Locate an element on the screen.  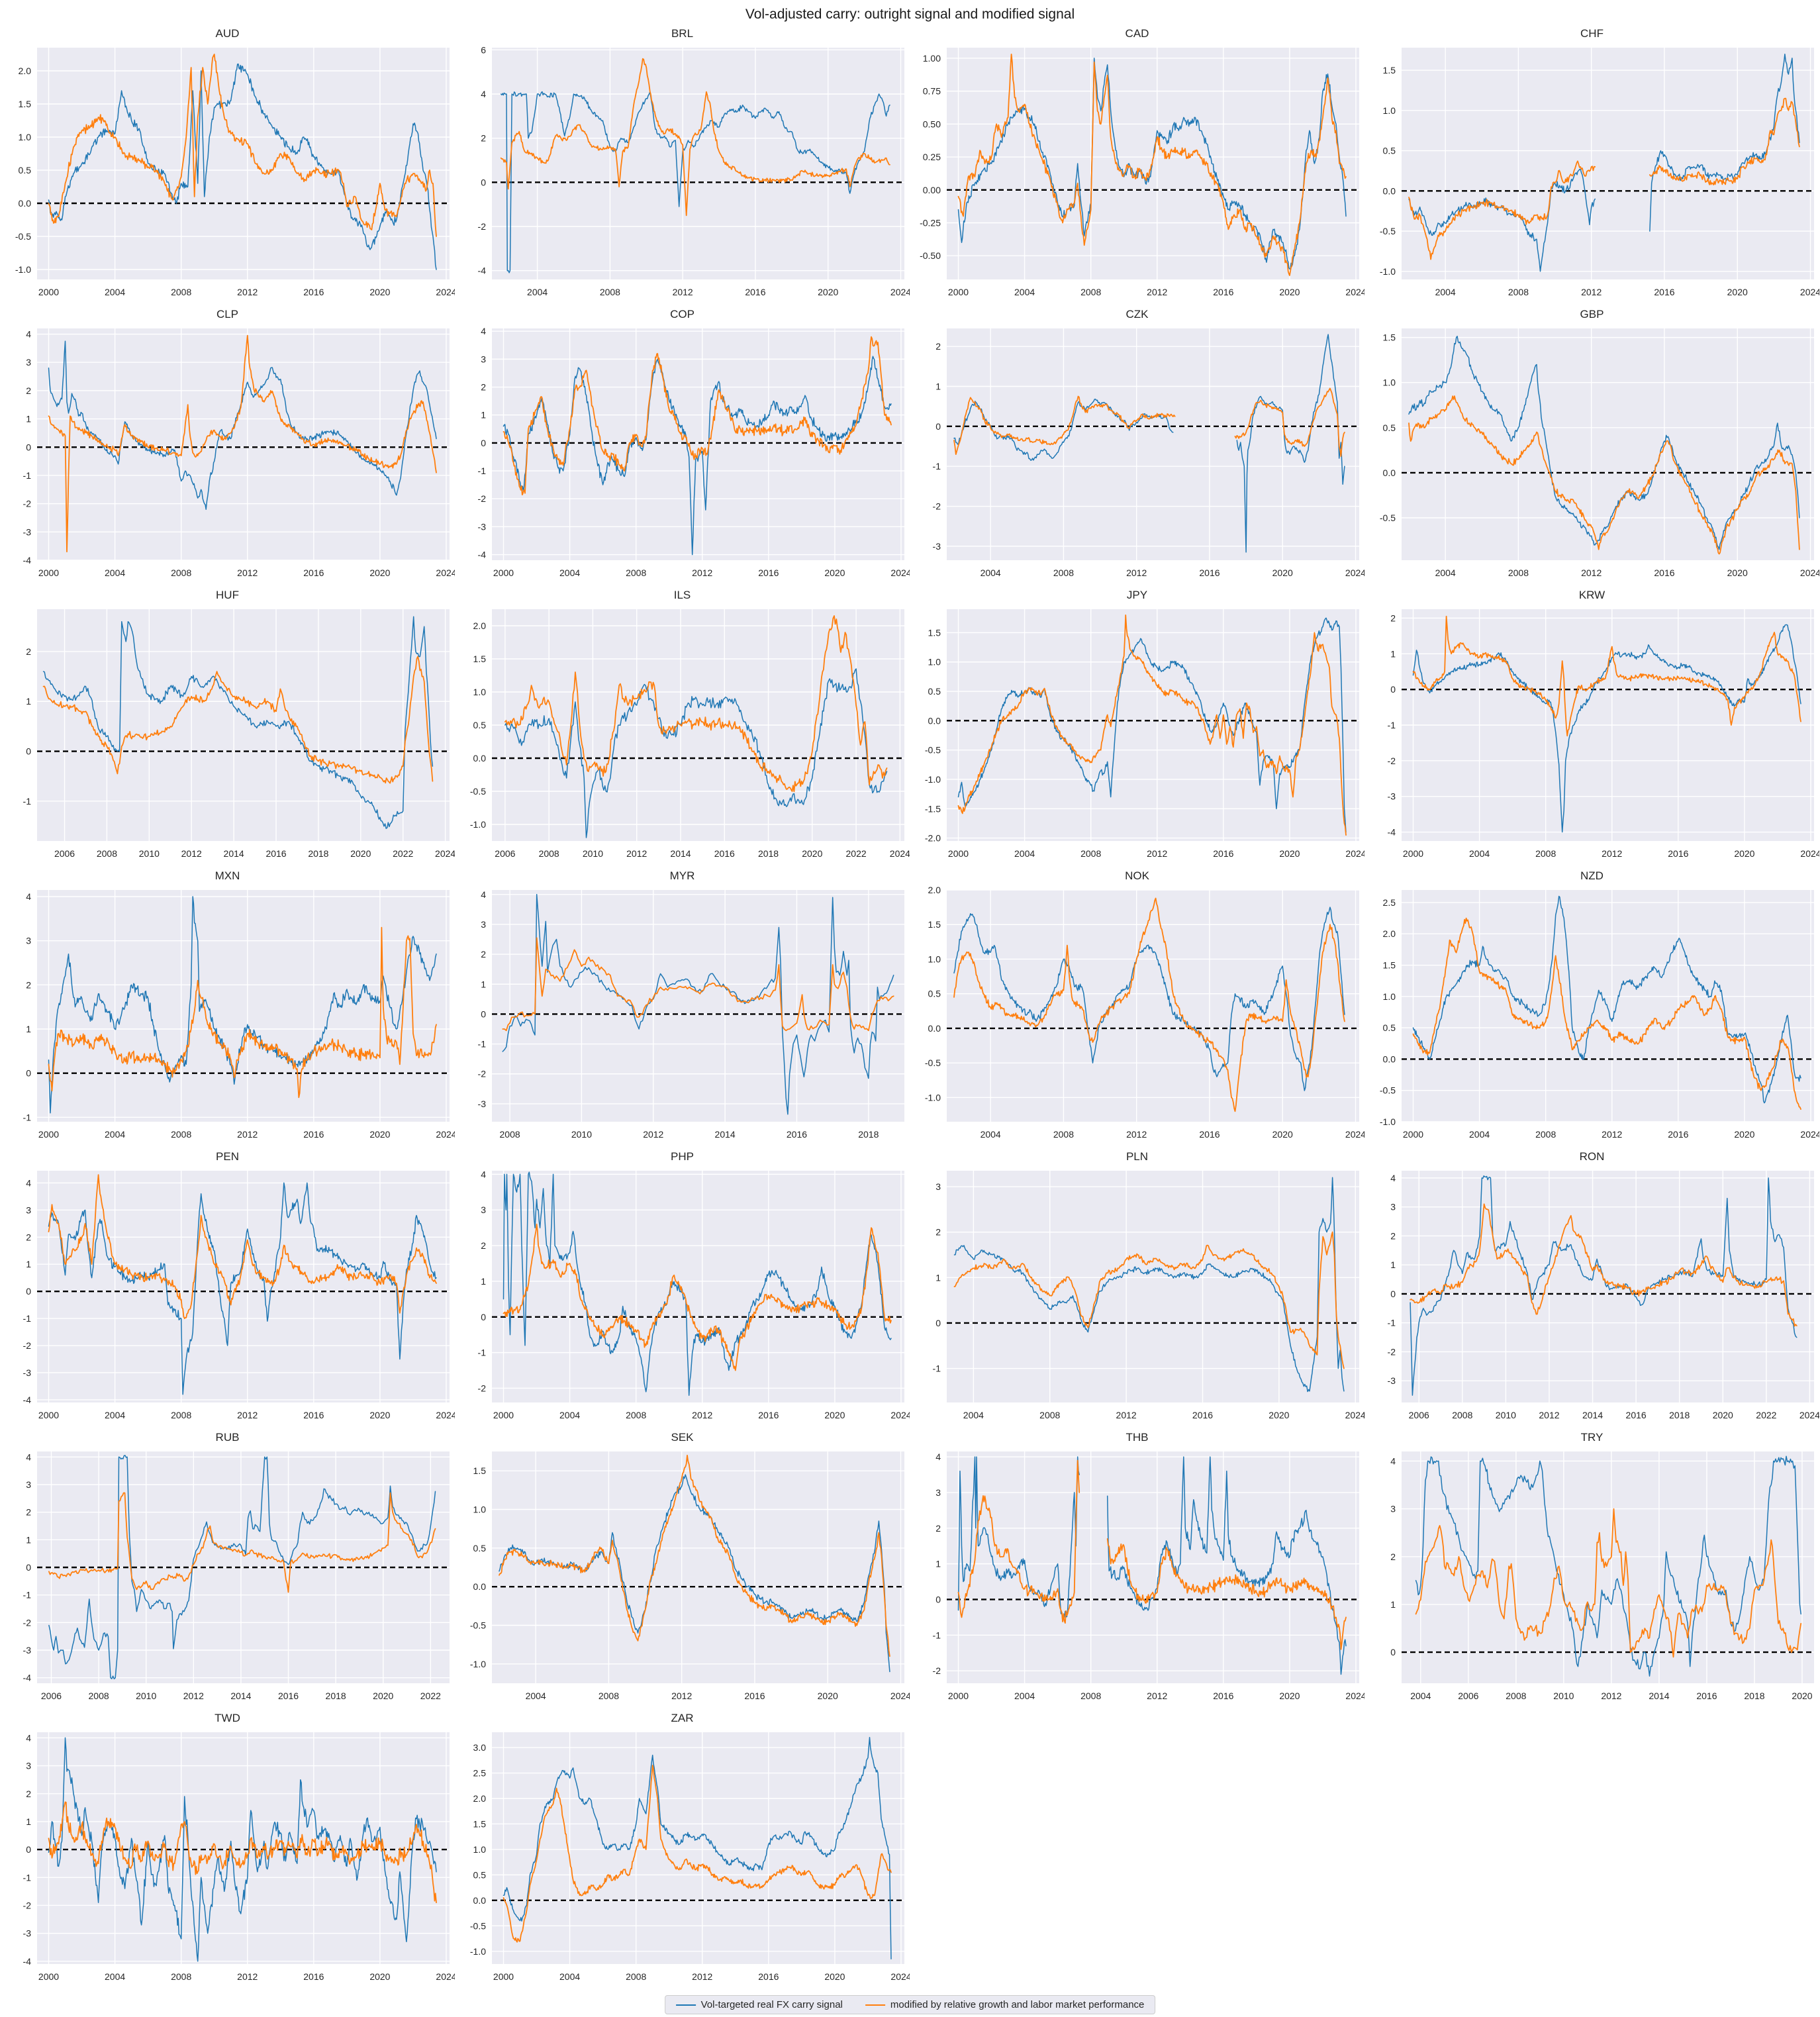
y-tick-label: 0.0 is located at coordinates (1389, 472).